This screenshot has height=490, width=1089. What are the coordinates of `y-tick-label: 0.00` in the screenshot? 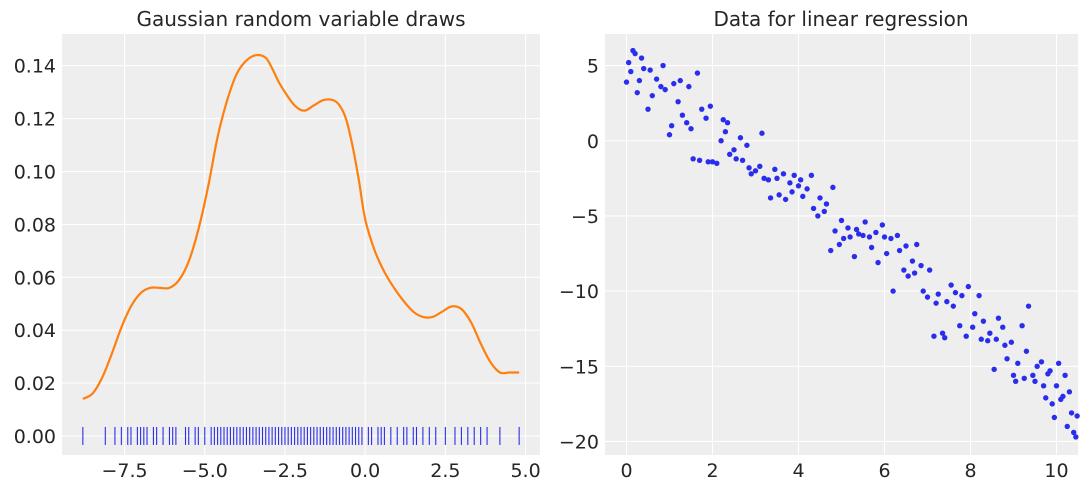 It's located at (35, 437).